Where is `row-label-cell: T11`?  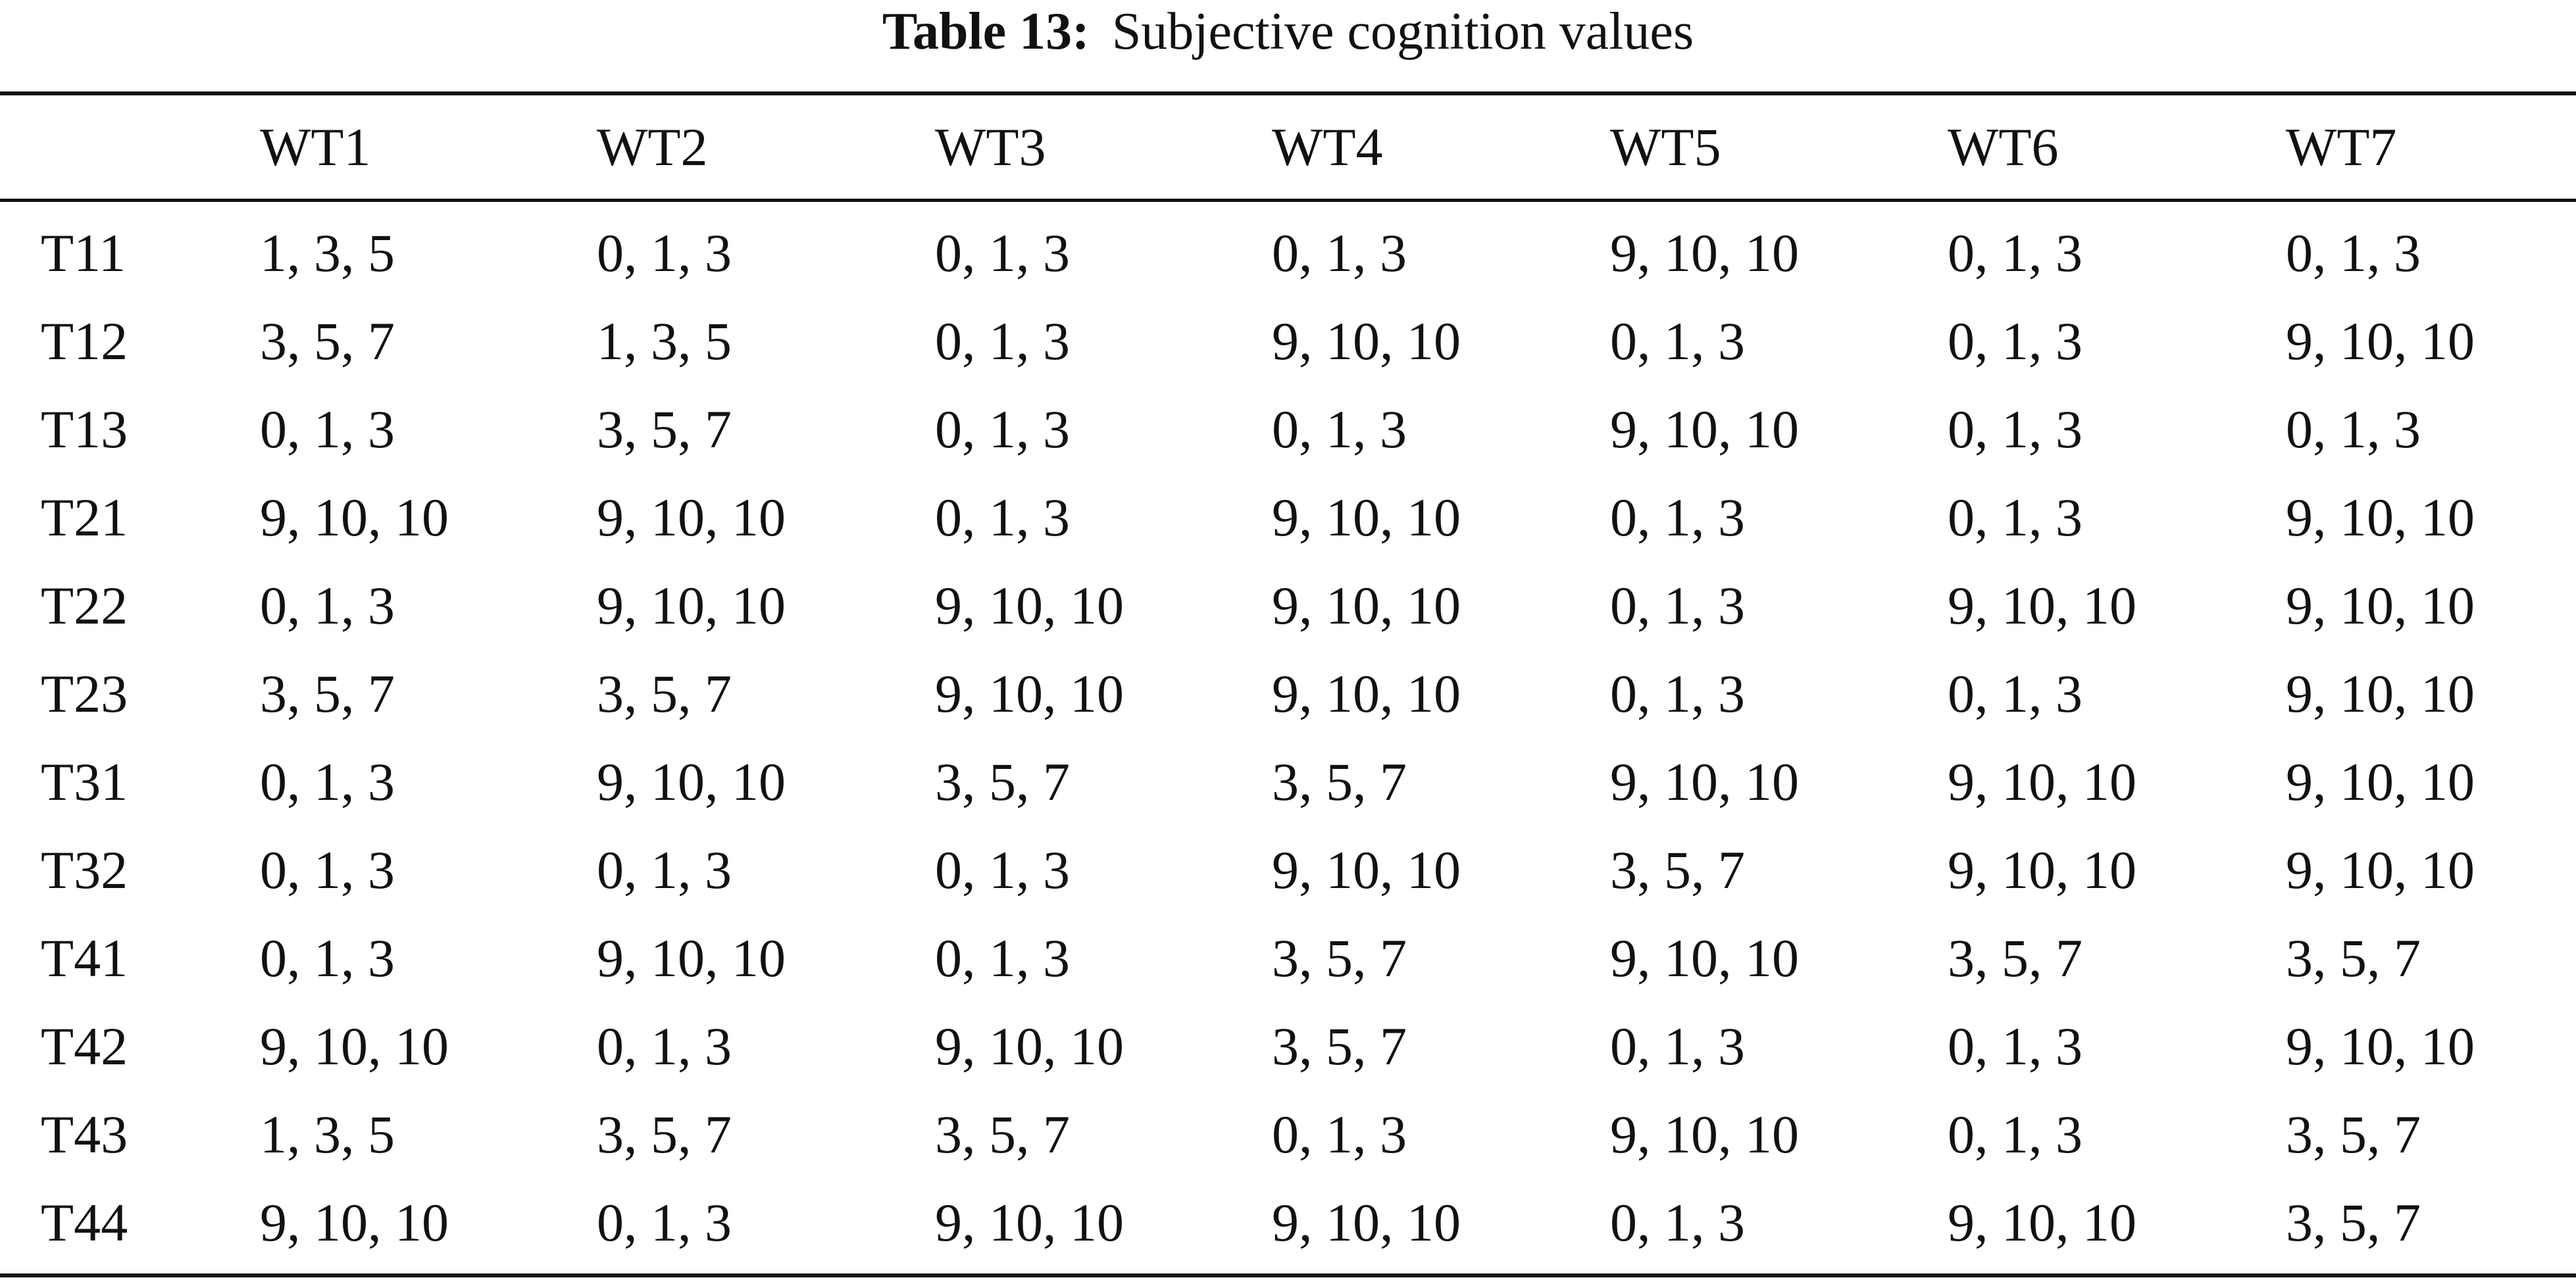
row-label-cell: T11 is located at coordinates (83, 253).